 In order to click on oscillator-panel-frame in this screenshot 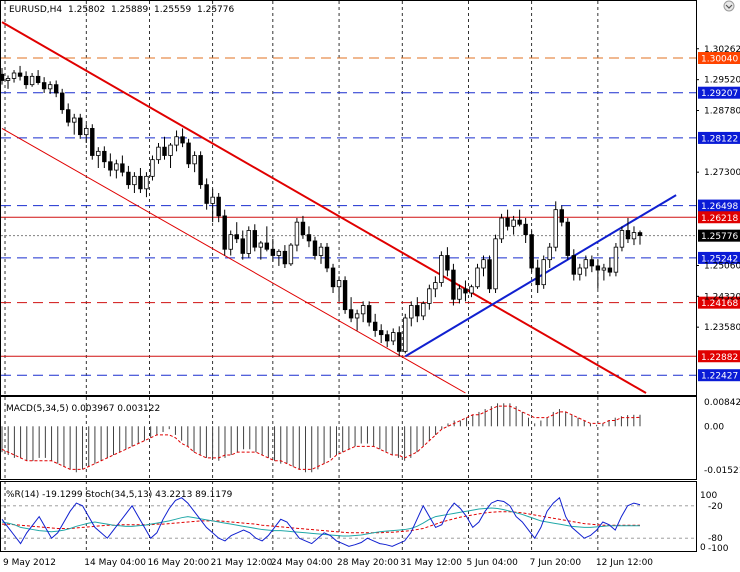, I will do `click(348, 516)`.